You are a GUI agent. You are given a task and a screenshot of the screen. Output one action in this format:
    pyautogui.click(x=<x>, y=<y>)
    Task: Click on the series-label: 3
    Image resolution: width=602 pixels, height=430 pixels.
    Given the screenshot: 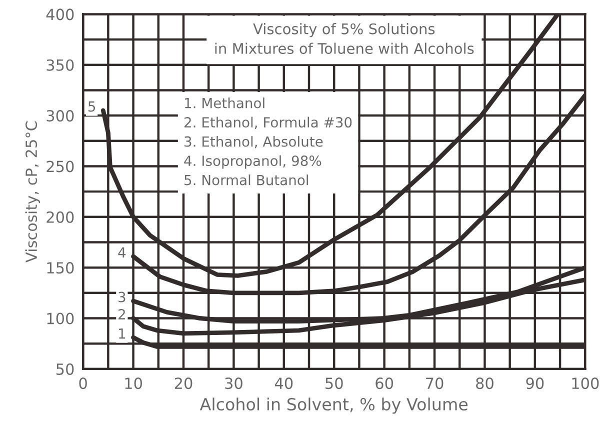 What is the action you would take?
    pyautogui.click(x=122, y=297)
    